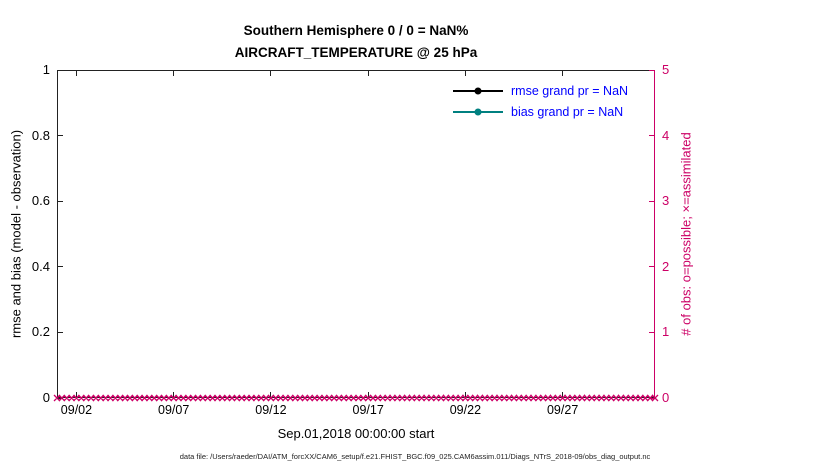 This screenshot has height=470, width=830. What do you see at coordinates (356, 52) in the screenshot?
I see `chart-subtitle: AIRCRAFT_TEMPERATURE @ 25 hPa` at bounding box center [356, 52].